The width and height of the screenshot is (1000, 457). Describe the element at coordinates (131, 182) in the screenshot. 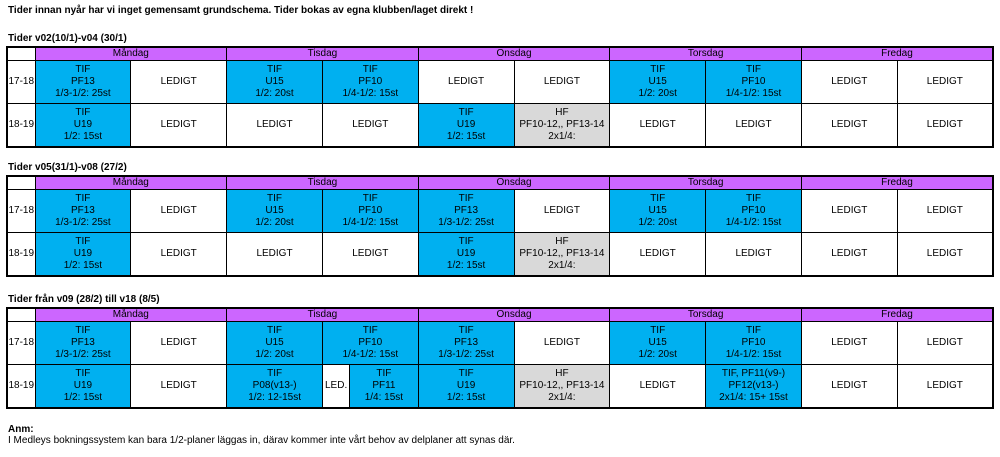

I see `day-header: Måndag` at that location.